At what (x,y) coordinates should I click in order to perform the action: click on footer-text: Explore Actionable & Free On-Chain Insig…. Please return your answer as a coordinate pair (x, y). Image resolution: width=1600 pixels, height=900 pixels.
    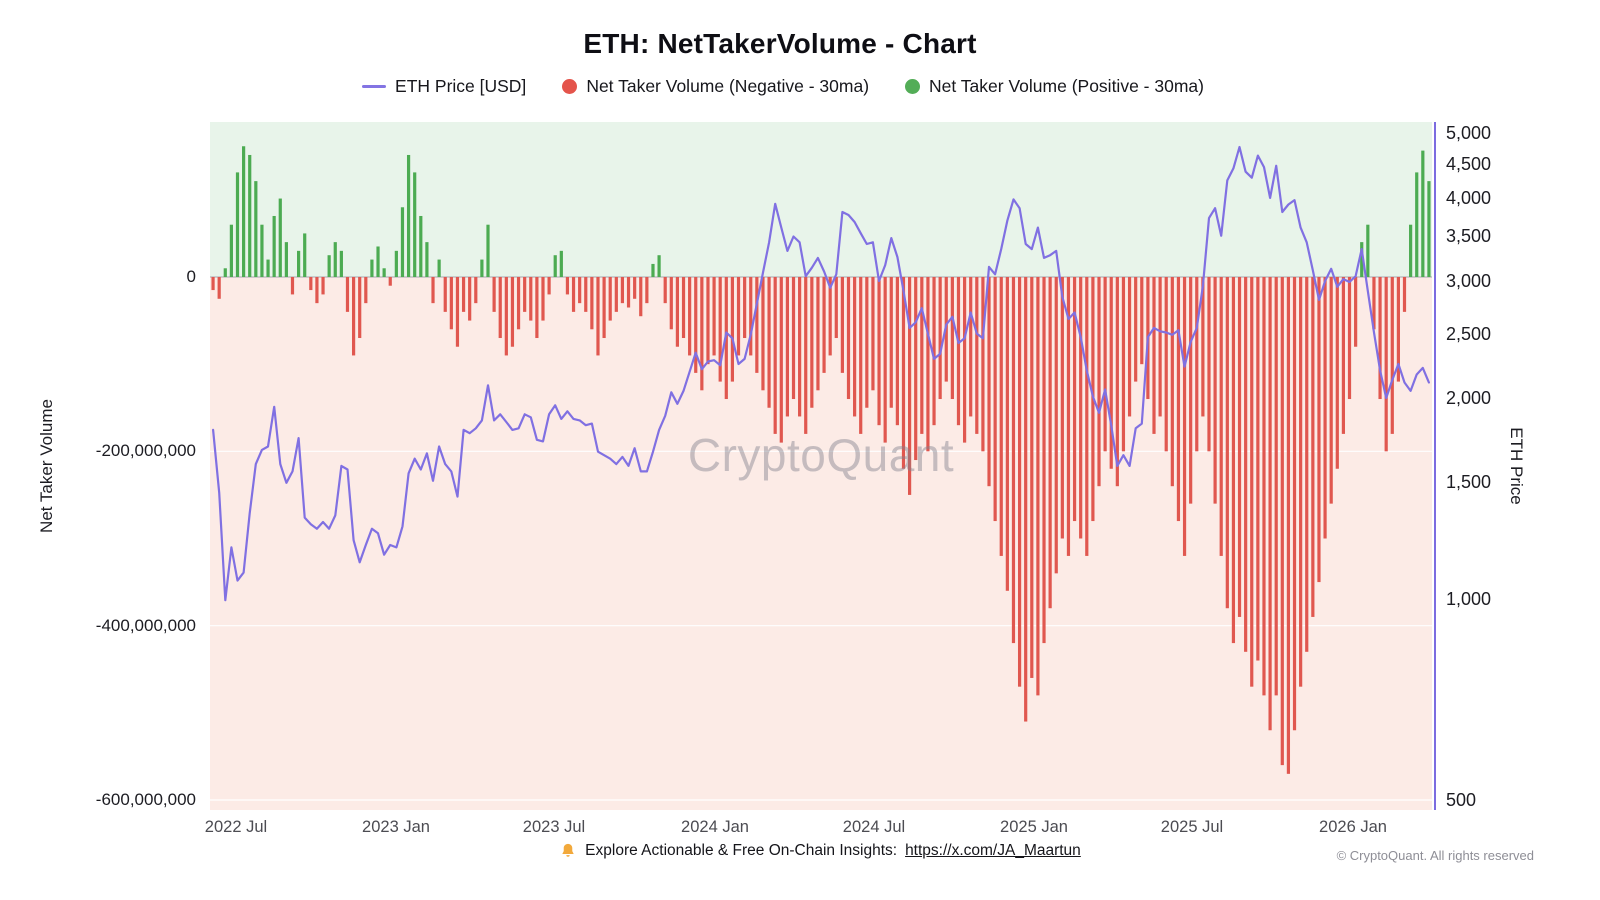
    Looking at the image, I should click on (741, 850).